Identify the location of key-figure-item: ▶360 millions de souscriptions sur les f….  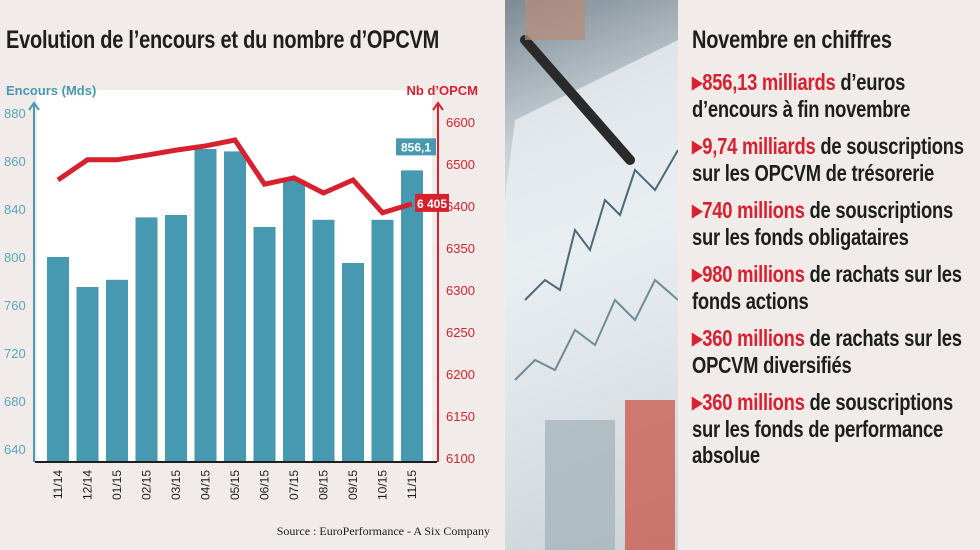
(836, 428).